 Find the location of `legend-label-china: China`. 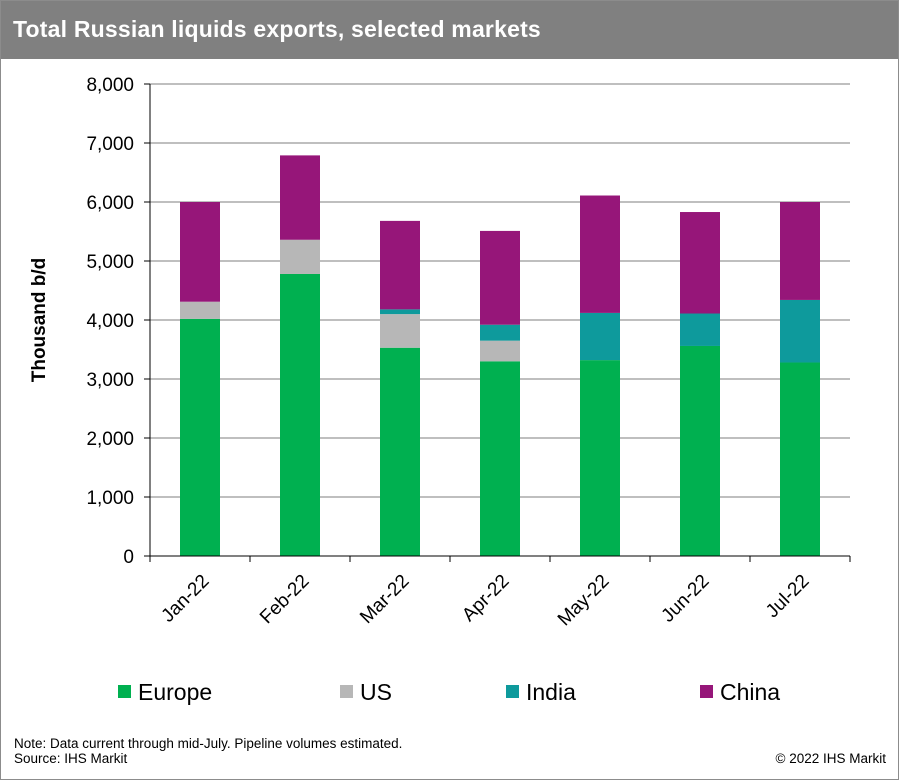

legend-label-china: China is located at coordinates (750, 692).